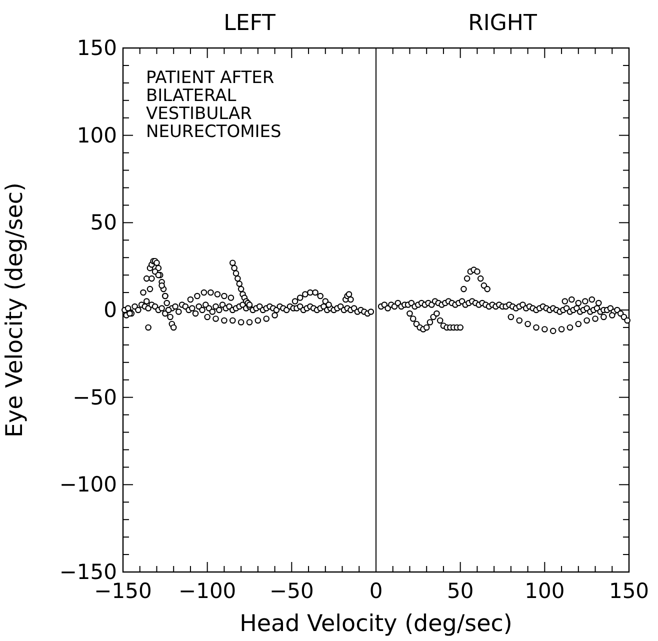 The width and height of the screenshot is (658, 641). What do you see at coordinates (207, 591) in the screenshot?
I see `x-tick-label: −100` at bounding box center [207, 591].